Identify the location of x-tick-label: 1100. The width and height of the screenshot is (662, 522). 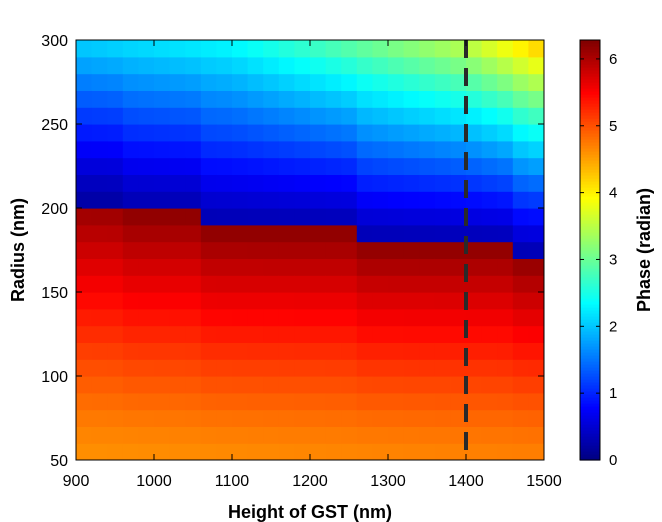
(232, 481).